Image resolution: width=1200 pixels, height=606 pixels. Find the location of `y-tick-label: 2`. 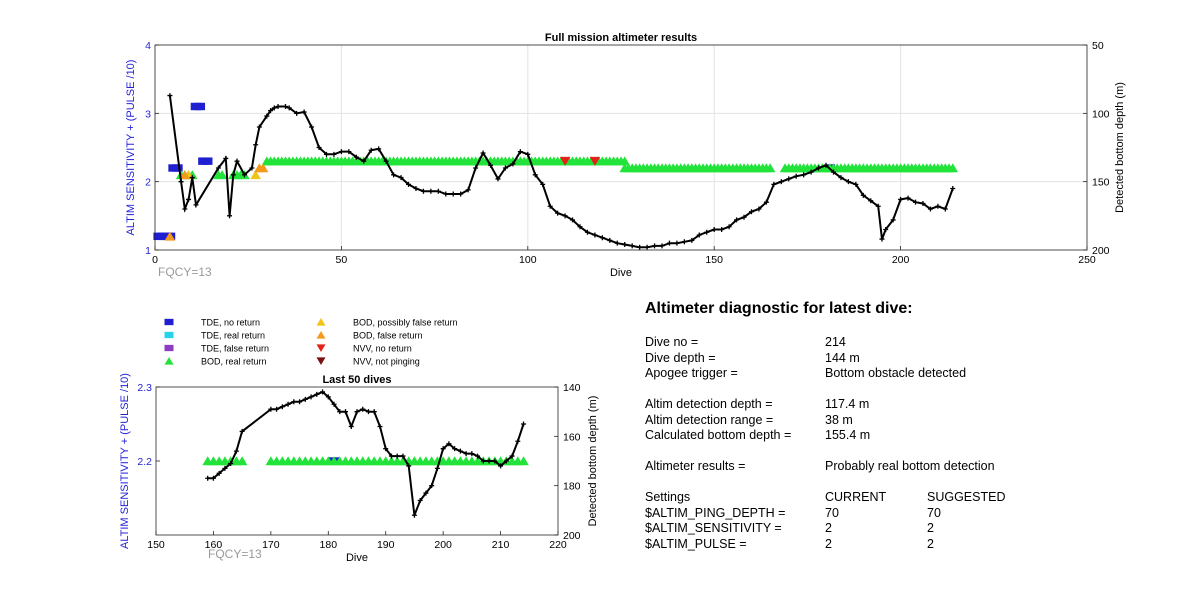

y-tick-label: 2 is located at coordinates (148, 183).